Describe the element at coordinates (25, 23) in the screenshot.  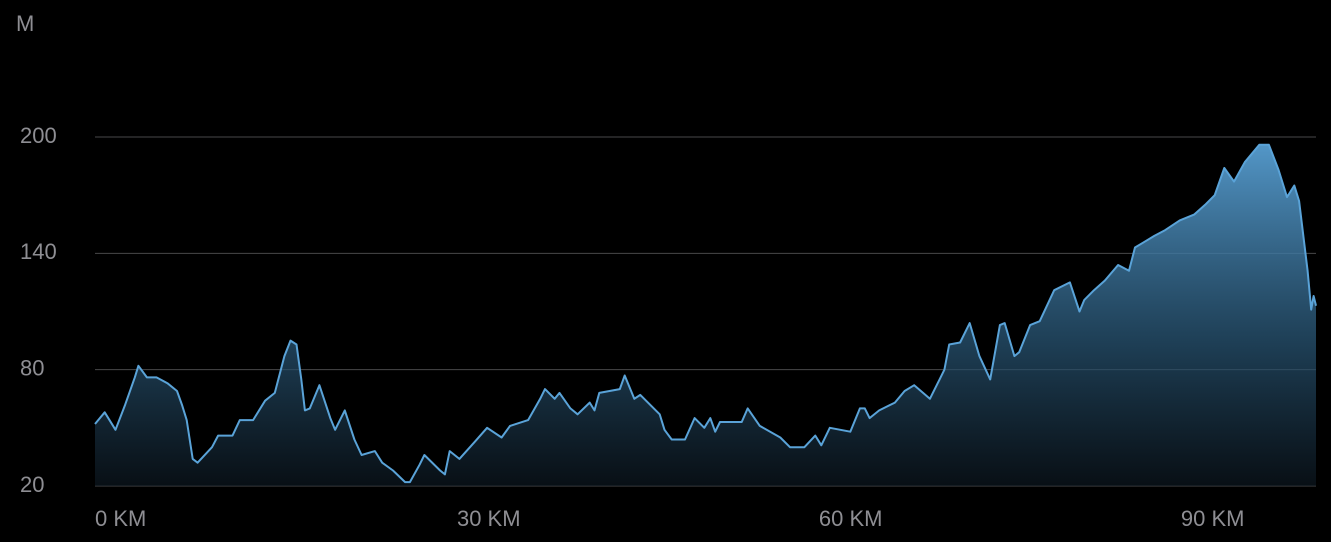
I see `y-axis-label: M` at that location.